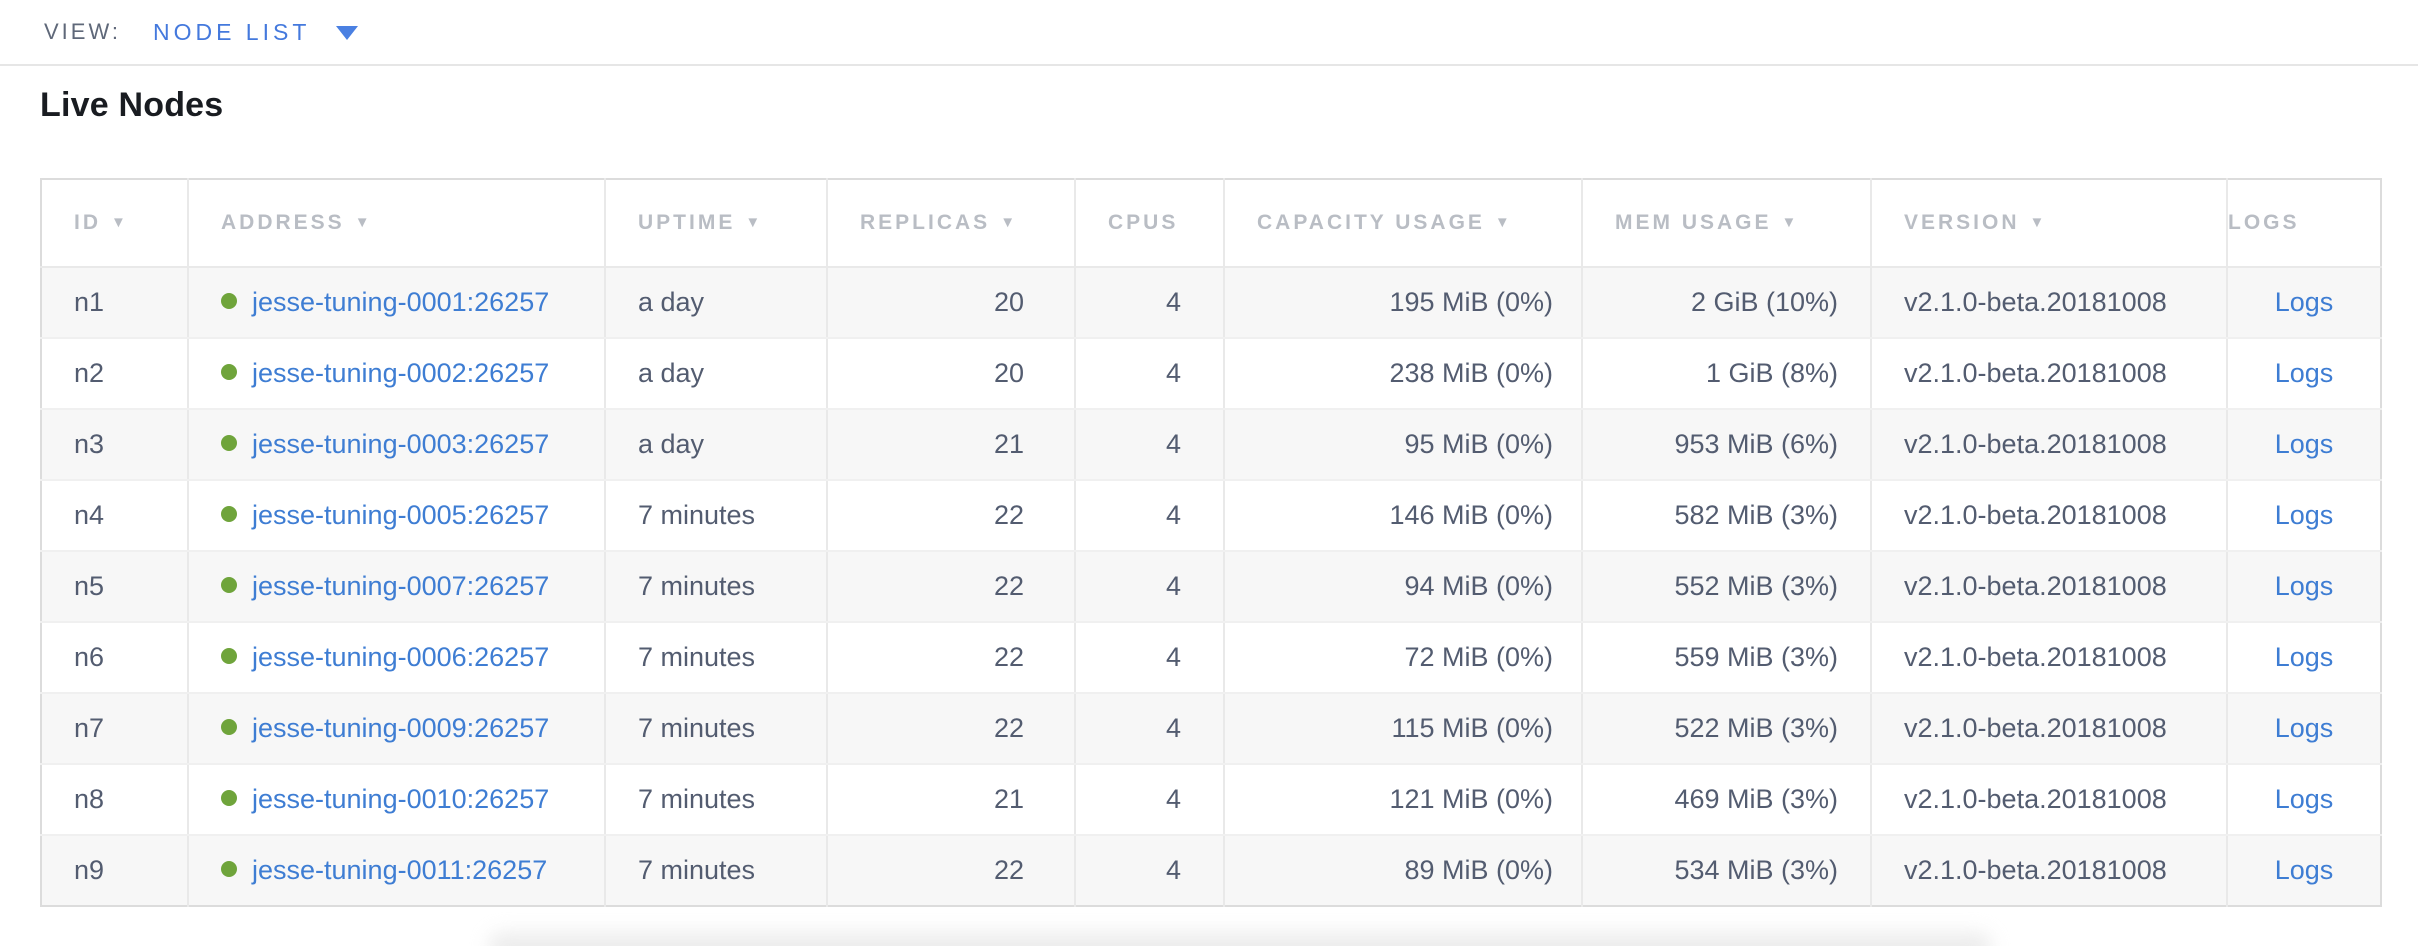 The width and height of the screenshot is (2418, 946). What do you see at coordinates (1403, 223) in the screenshot?
I see `column-header-capacity: CAPACITY USAGE ▼` at bounding box center [1403, 223].